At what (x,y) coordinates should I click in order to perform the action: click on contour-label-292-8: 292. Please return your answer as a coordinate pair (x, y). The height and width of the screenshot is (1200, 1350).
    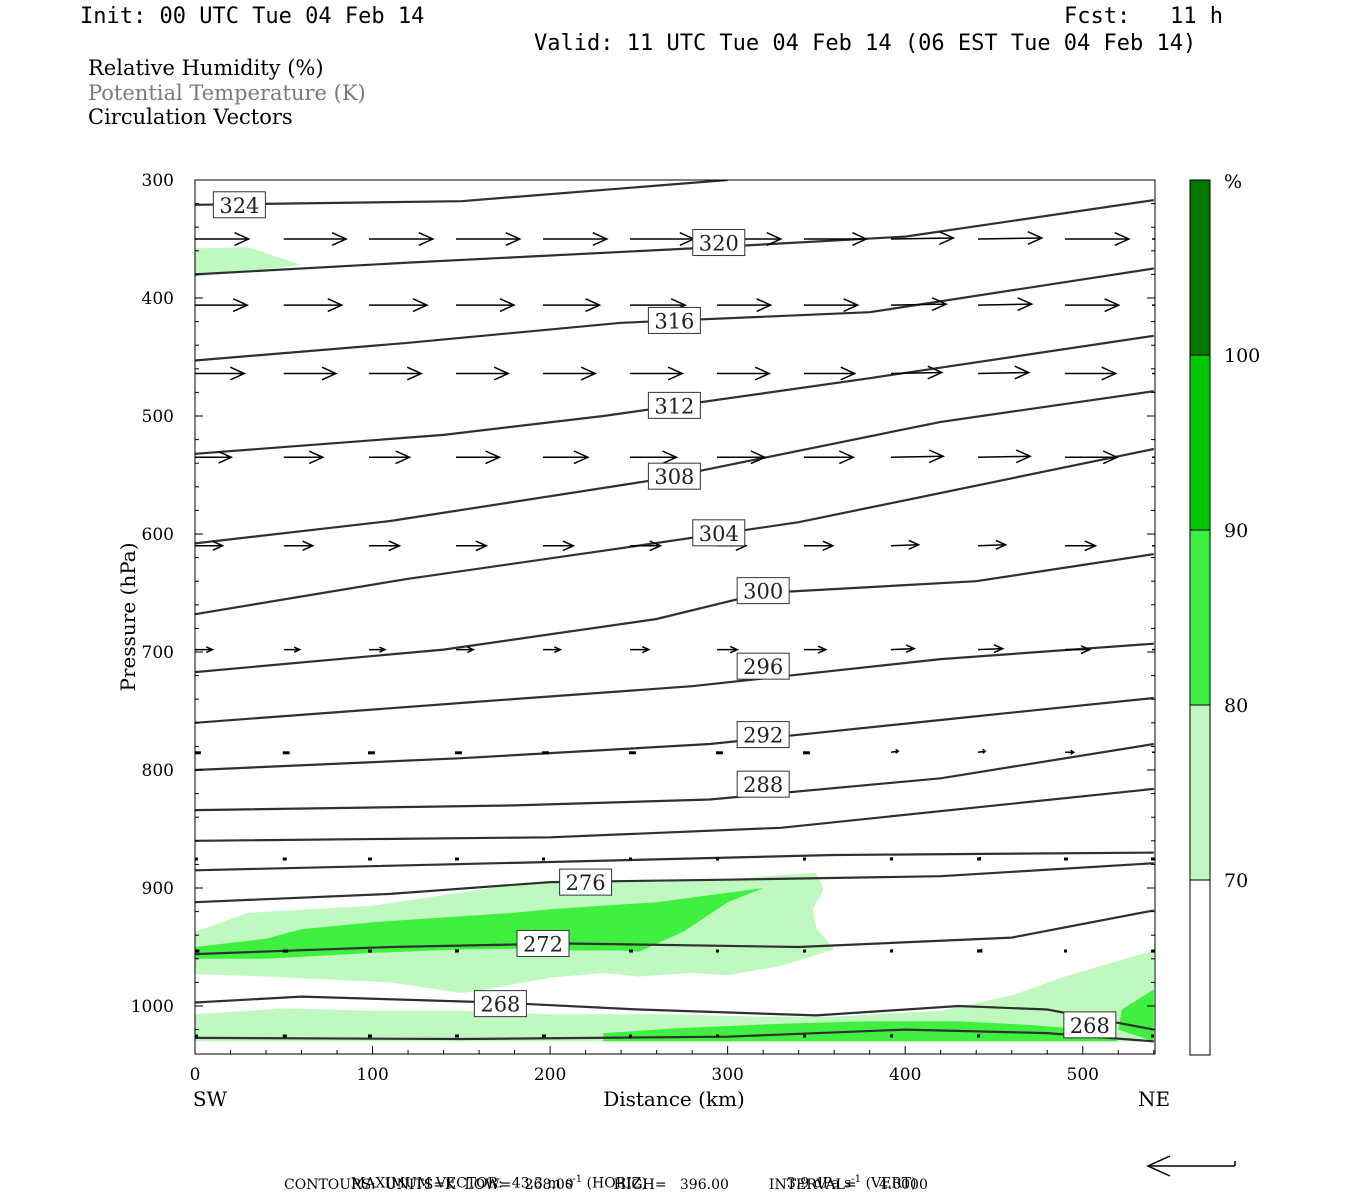
    Looking at the image, I should click on (763, 735).